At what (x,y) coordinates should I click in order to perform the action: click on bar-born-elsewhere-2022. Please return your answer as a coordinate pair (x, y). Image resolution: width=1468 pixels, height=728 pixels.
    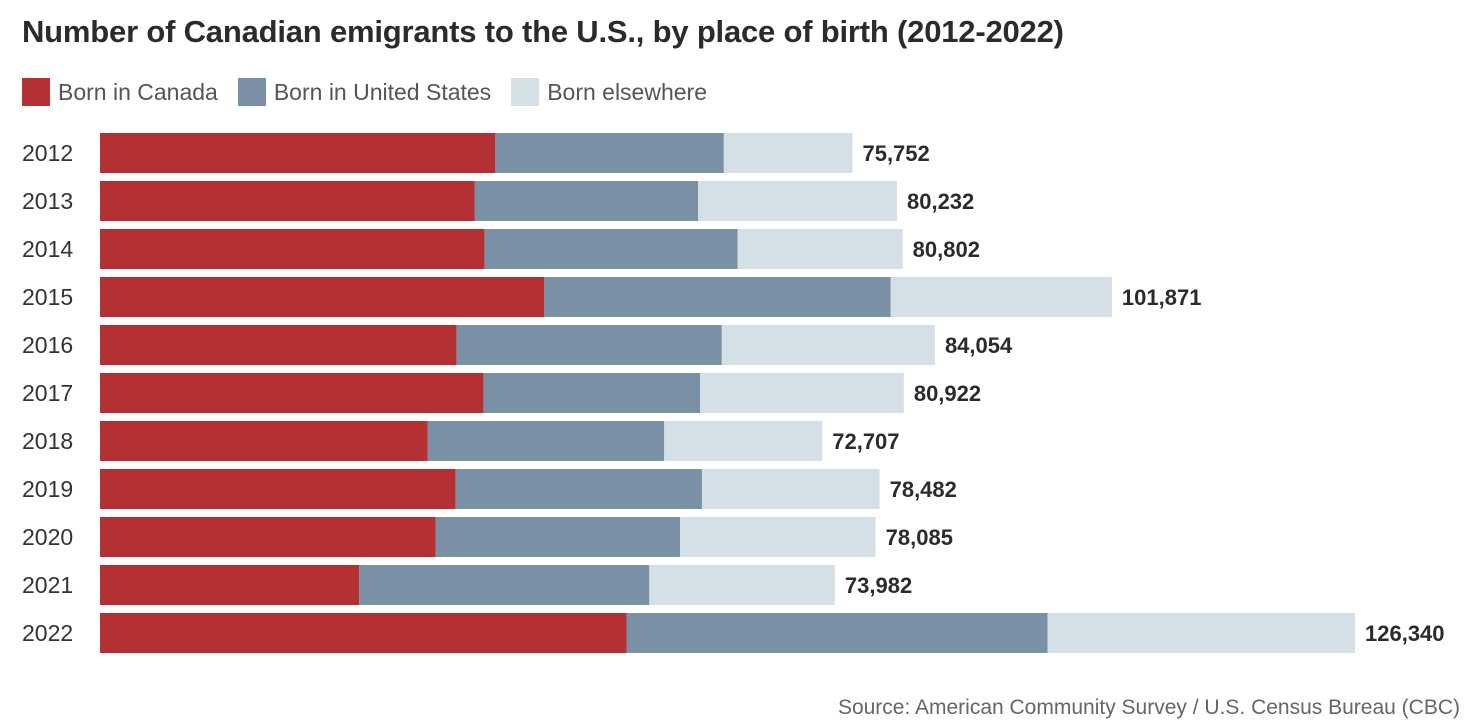
    Looking at the image, I should click on (1201, 633).